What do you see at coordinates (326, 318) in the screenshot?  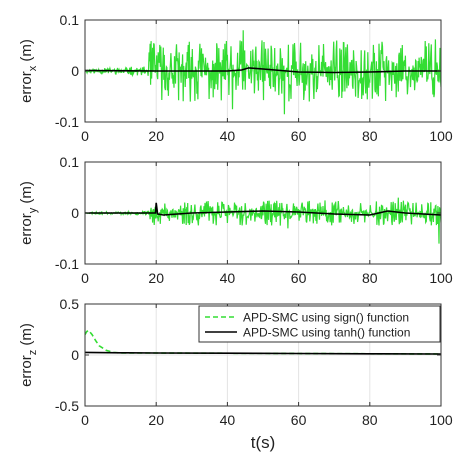 I see `legend-entry-sign: APD-SMC using sign() function` at bounding box center [326, 318].